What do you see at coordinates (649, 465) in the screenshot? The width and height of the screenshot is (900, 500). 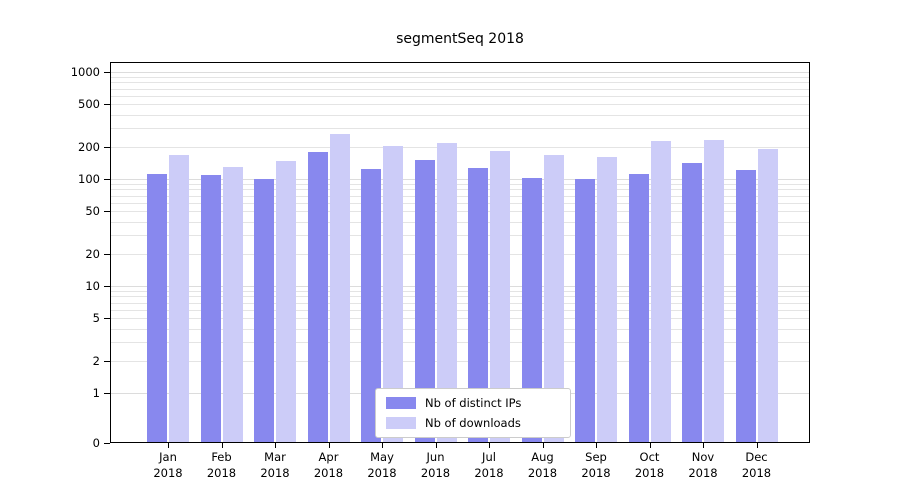 I see `x-tick-label: Oct 2018` at bounding box center [649, 465].